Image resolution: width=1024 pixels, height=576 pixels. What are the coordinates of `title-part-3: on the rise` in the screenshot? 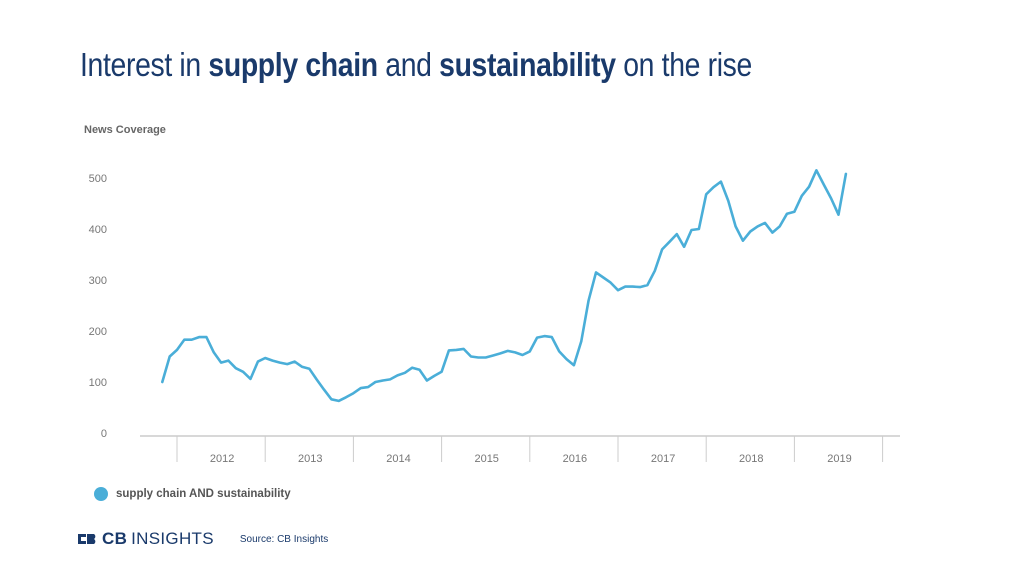 It's located at (683, 64).